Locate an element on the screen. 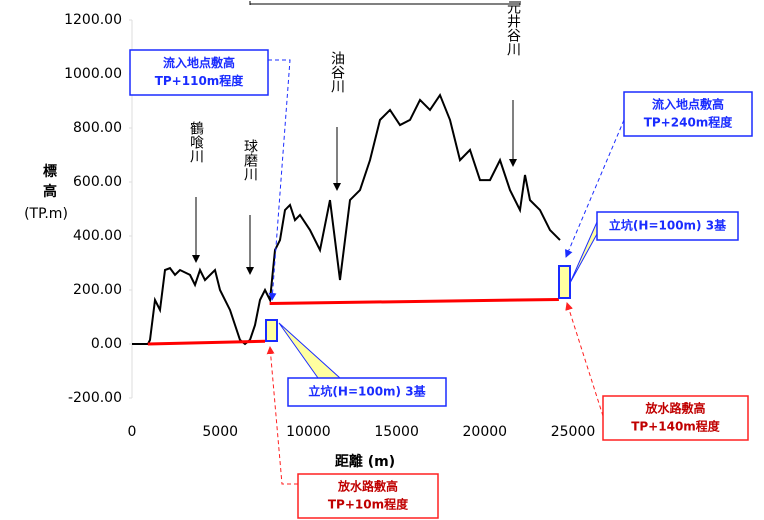 Image resolution: width=764 pixels, height=520 pixels. x-tick-label: 5000 is located at coordinates (220, 432).